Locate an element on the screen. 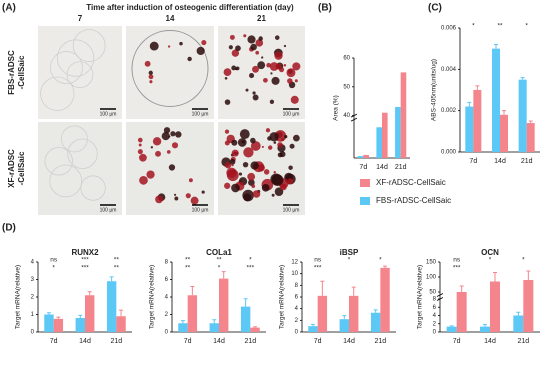  significance: ** is located at coordinates (188, 268).